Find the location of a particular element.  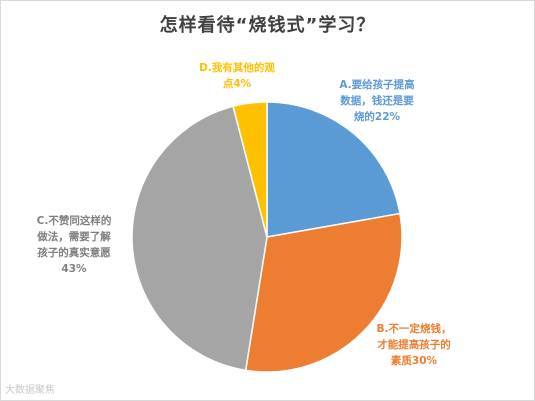

data-label-c: C.不赞同这样的做法，需要了解孩子的真实意愿 43% is located at coordinates (73, 244).